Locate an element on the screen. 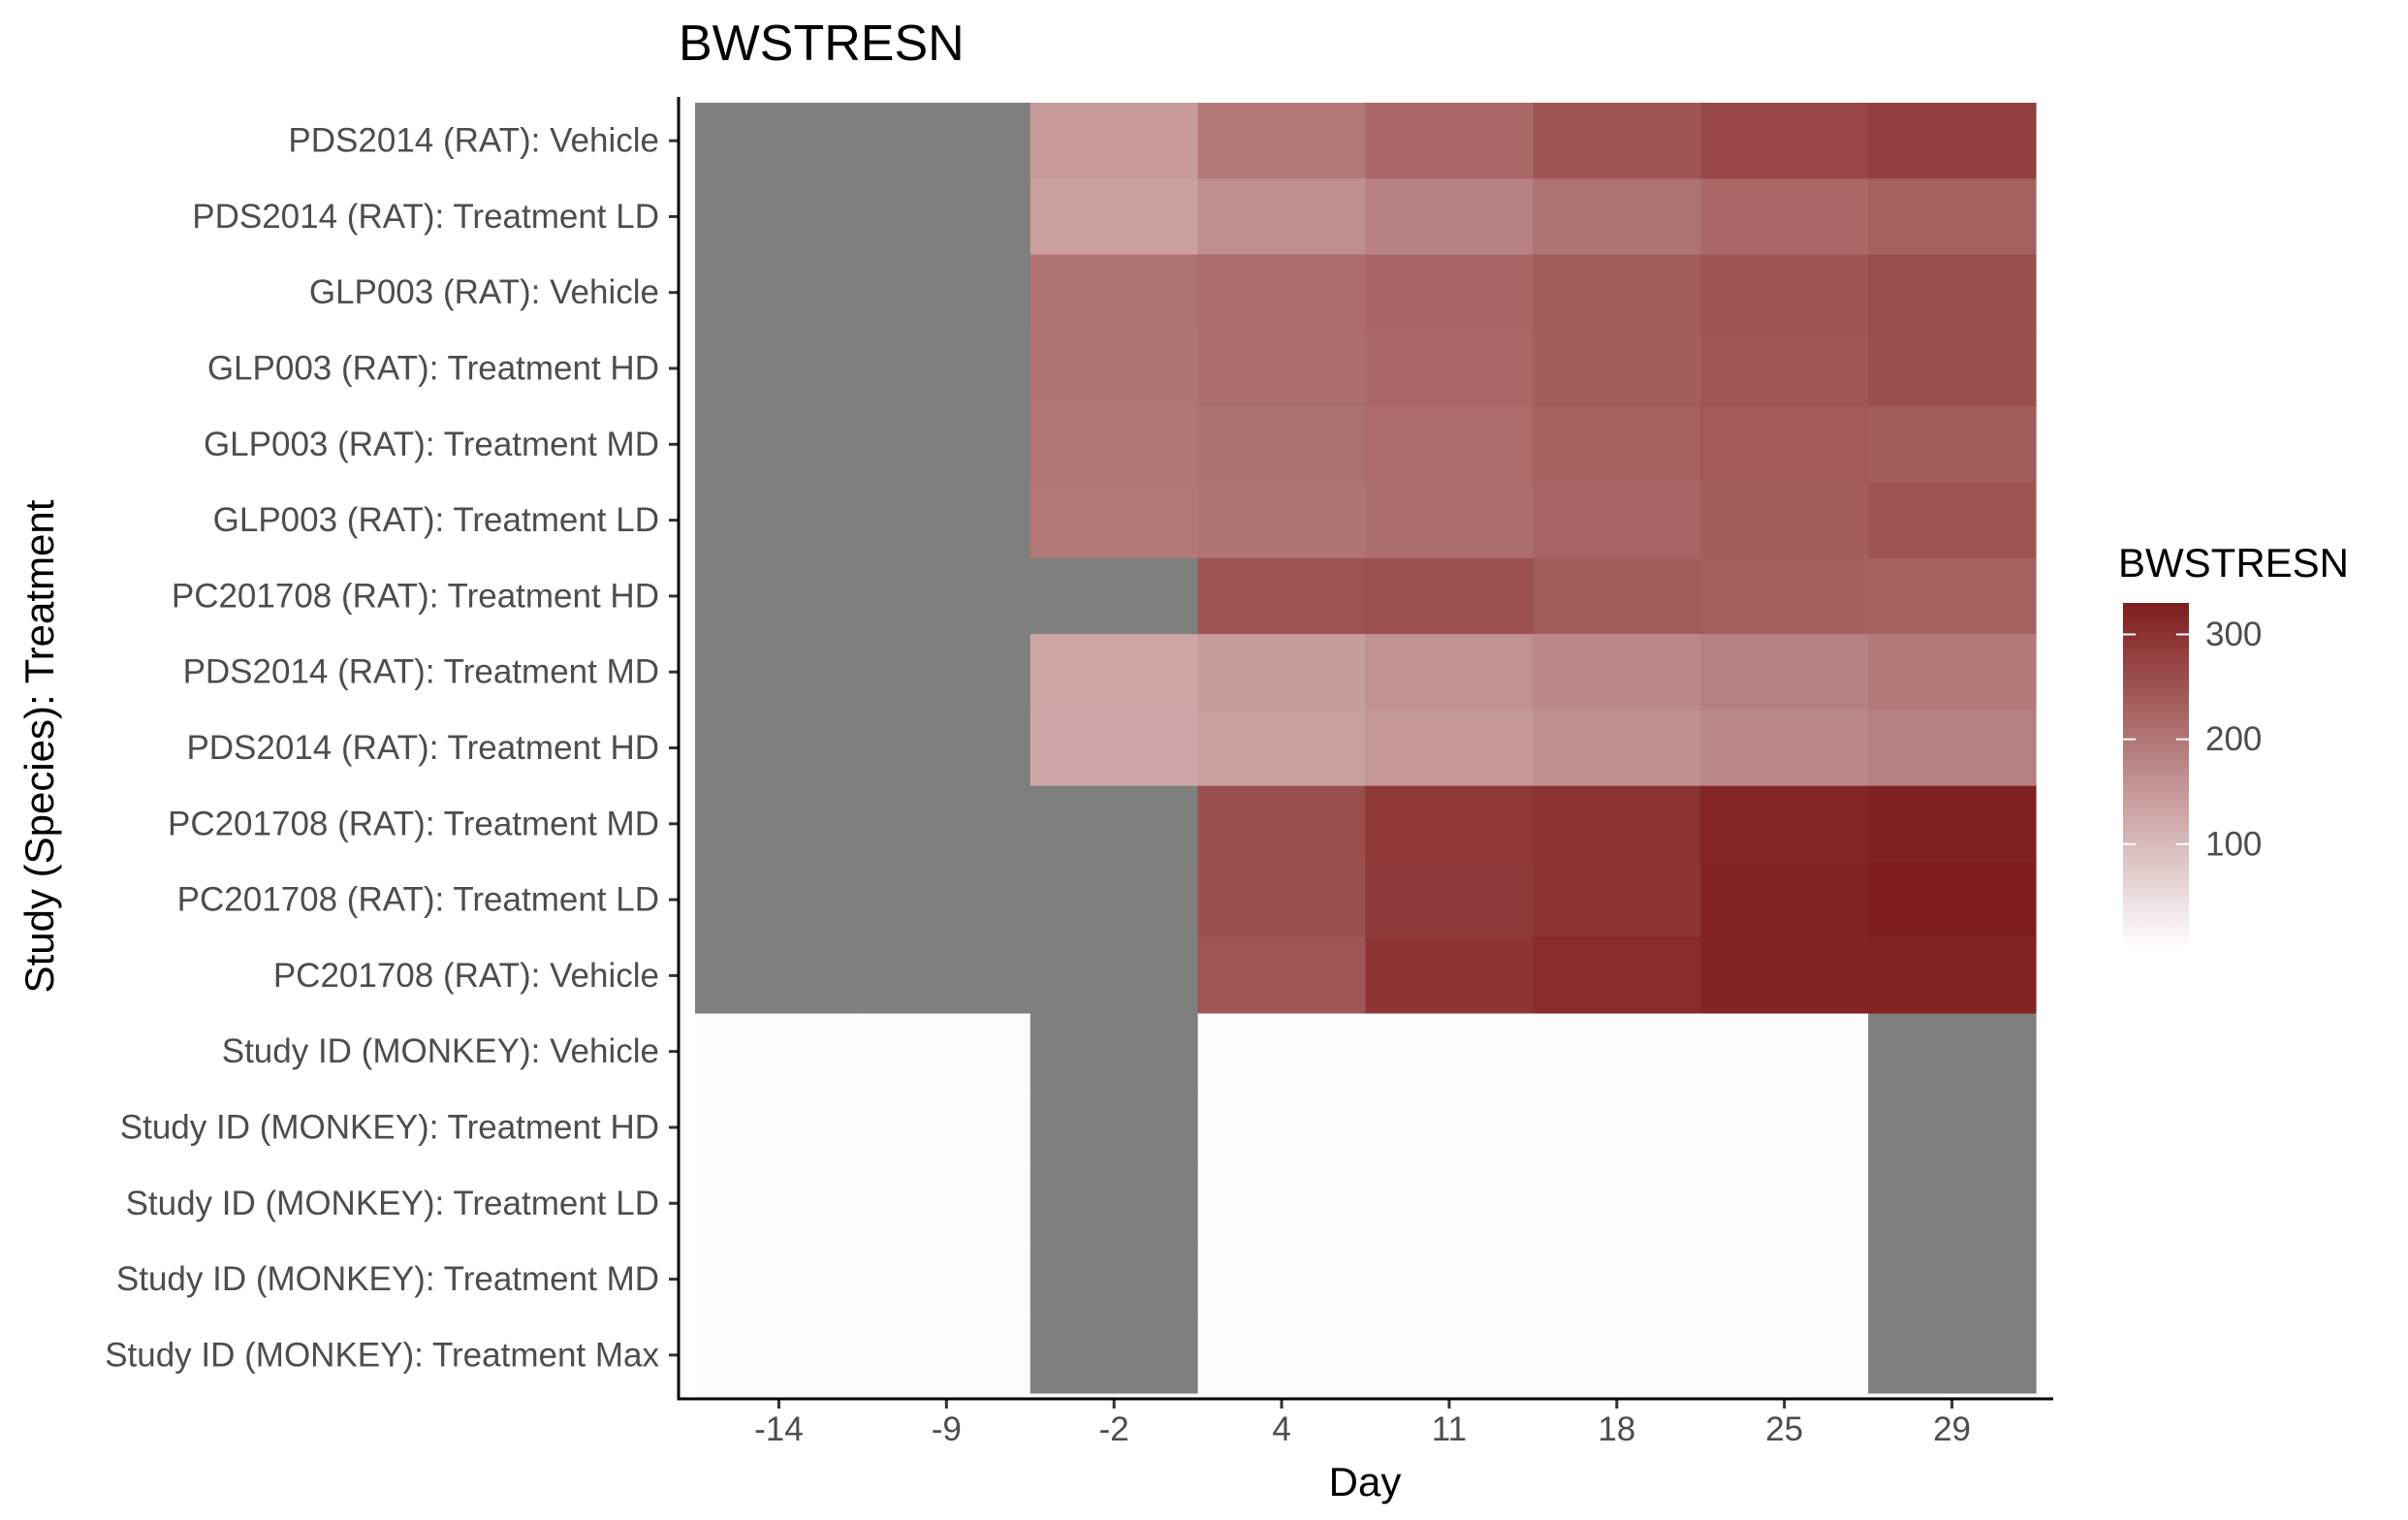 This screenshot has width=2408, height=1520. y-tick-label: GLP003 (RAT): Treatment MD is located at coordinates (431, 444).